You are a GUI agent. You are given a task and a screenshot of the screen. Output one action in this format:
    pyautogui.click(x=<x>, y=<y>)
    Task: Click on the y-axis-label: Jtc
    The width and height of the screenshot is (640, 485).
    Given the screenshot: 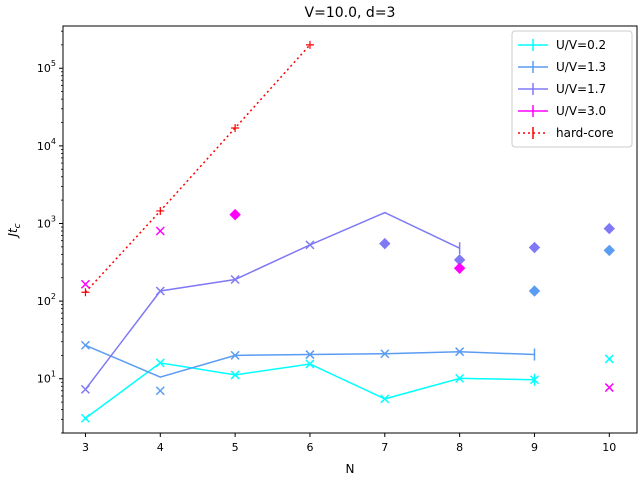 What is the action you would take?
    pyautogui.click(x=14, y=230)
    